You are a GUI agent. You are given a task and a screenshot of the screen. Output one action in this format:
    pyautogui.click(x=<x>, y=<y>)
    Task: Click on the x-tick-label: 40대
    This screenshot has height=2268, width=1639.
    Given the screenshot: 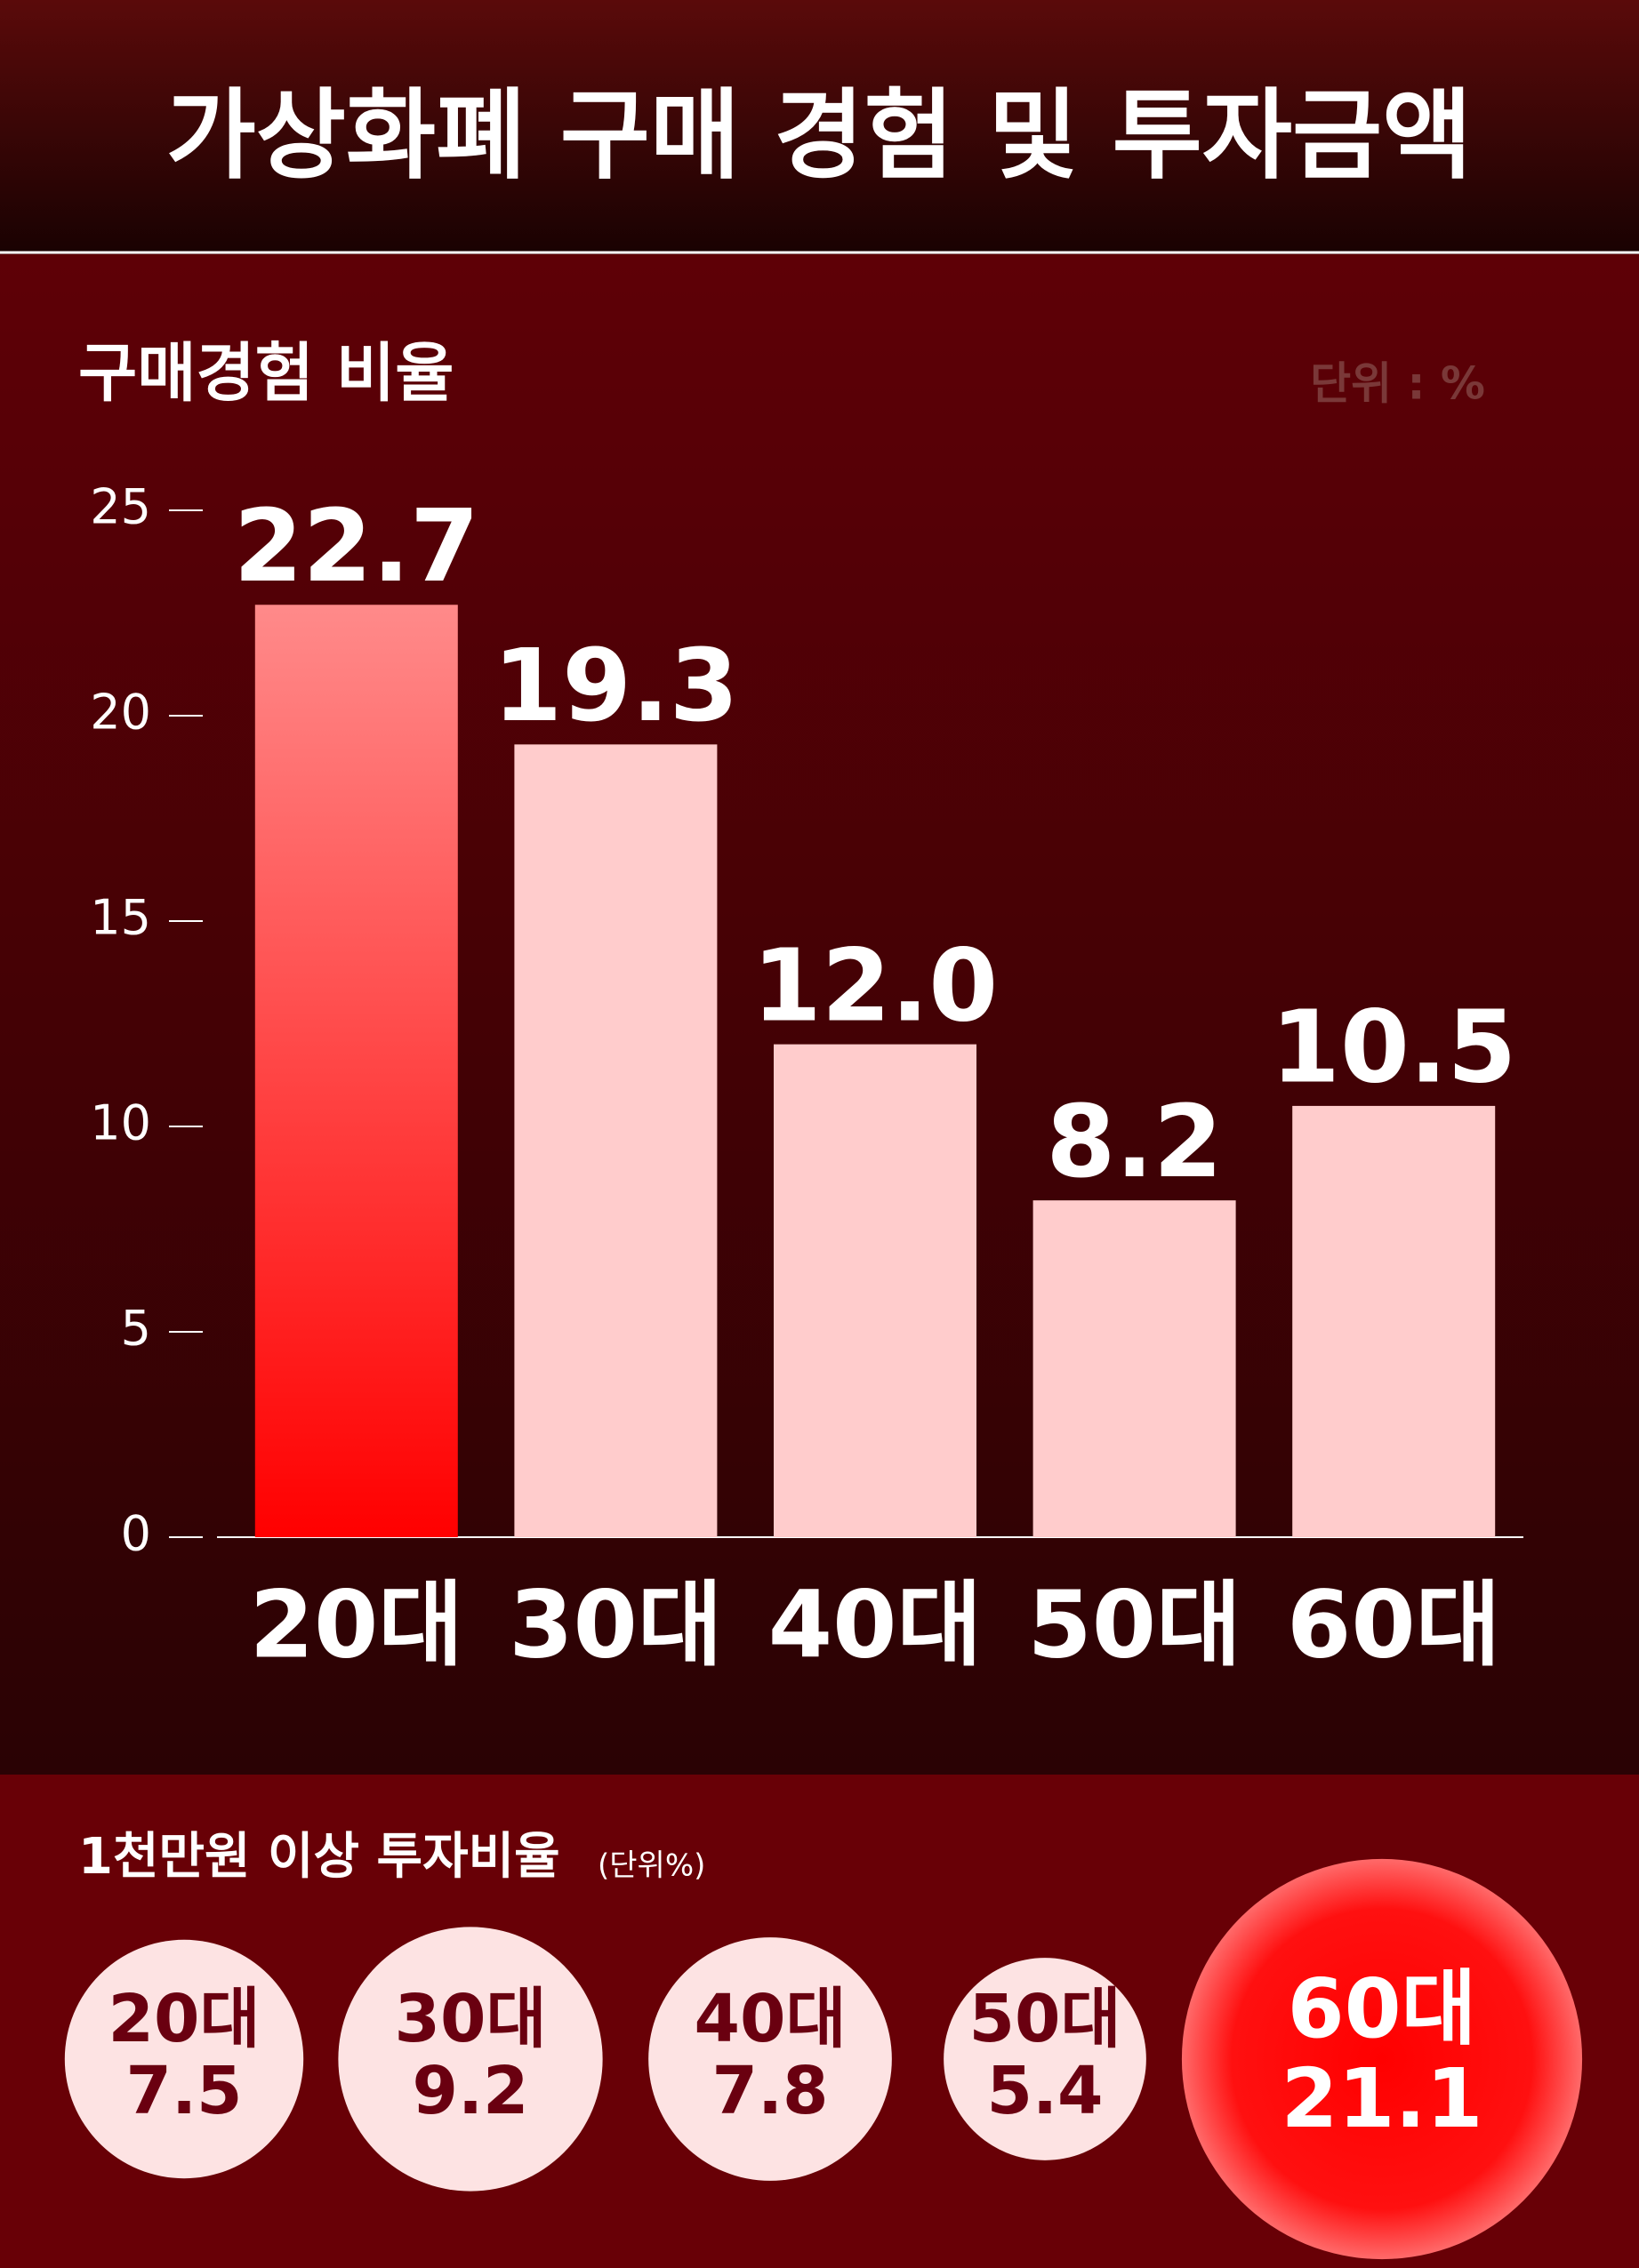 What is the action you would take?
    pyautogui.click(x=875, y=1624)
    